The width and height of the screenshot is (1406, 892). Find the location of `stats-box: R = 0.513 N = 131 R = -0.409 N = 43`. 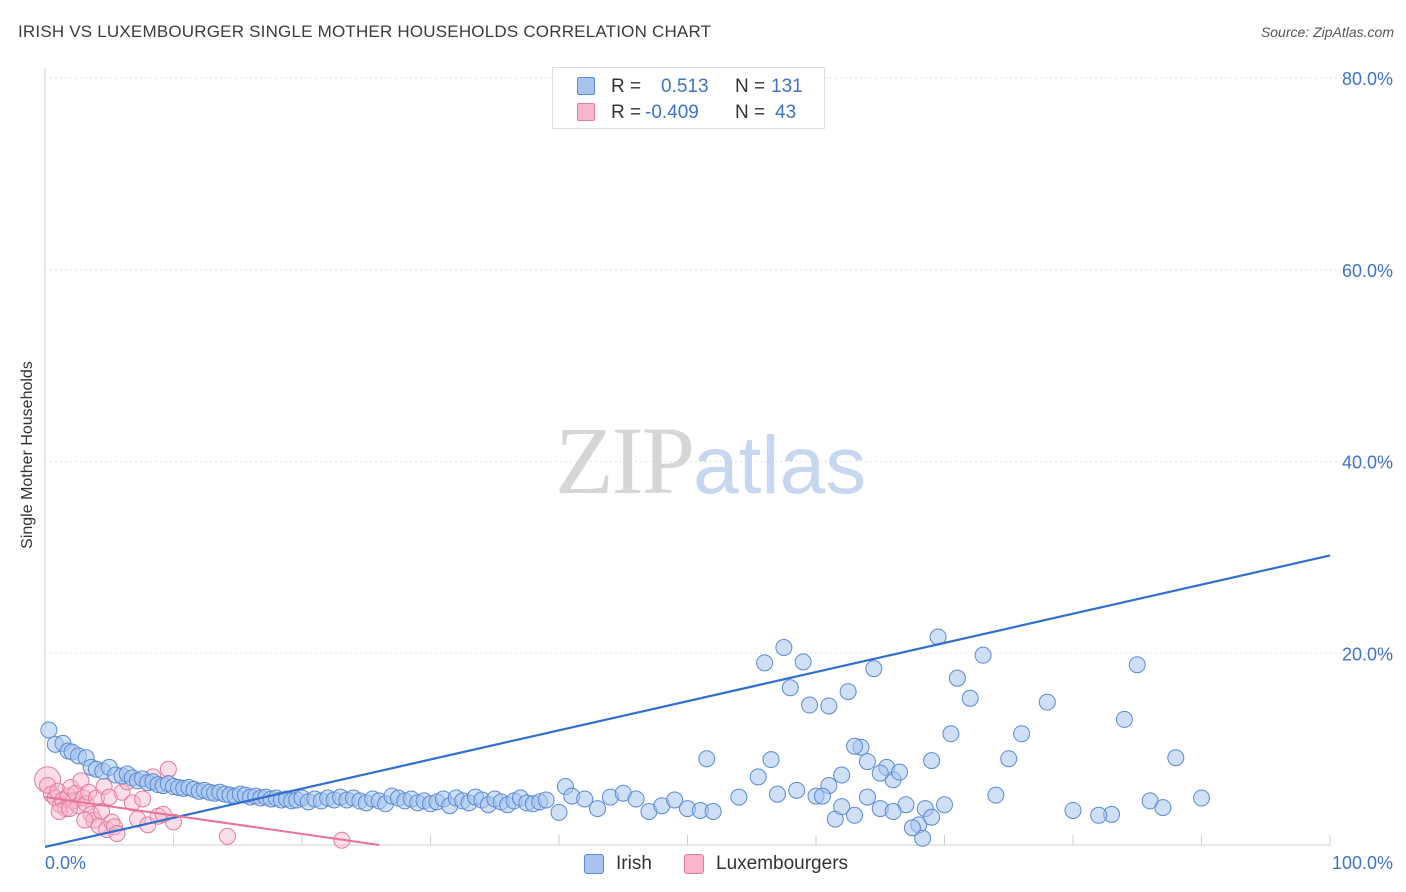

stats-box: R = 0.513 N = 131 R = -0.409 N = 43 is located at coordinates (688, 98).